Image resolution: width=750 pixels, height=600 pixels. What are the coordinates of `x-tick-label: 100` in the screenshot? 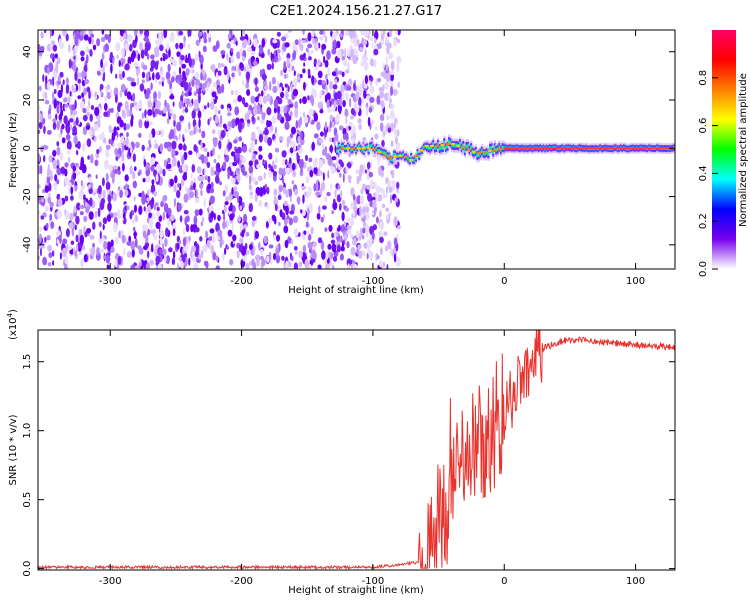 It's located at (635, 581).